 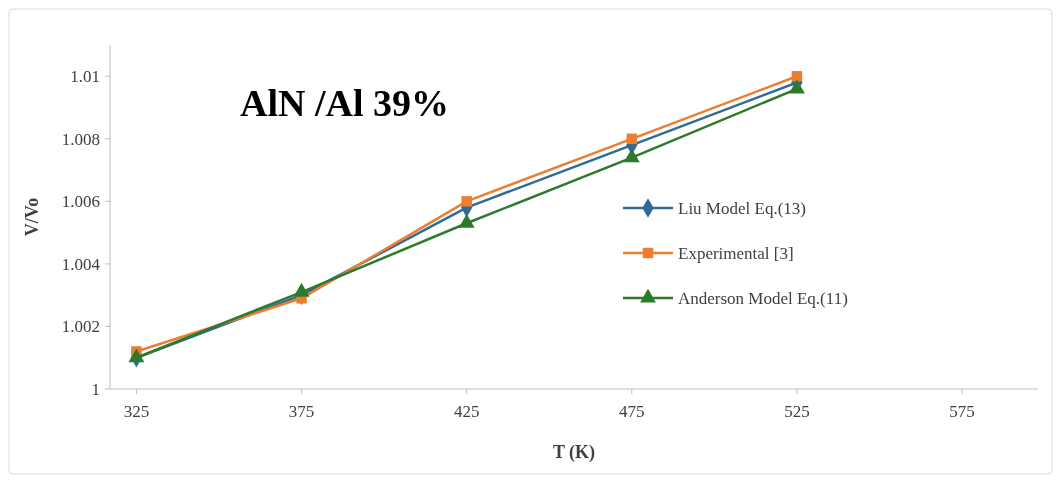 What do you see at coordinates (962, 411) in the screenshot?
I see `x-tick-label: 575` at bounding box center [962, 411].